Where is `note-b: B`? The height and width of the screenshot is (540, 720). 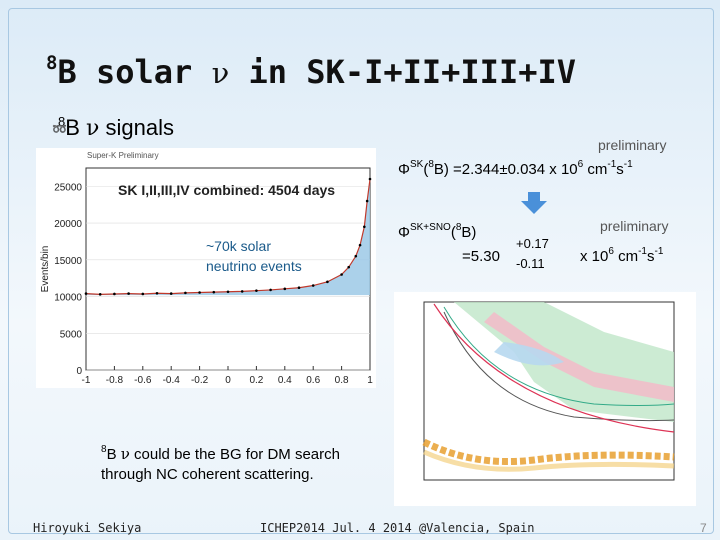 note-b: B is located at coordinates (113, 454).